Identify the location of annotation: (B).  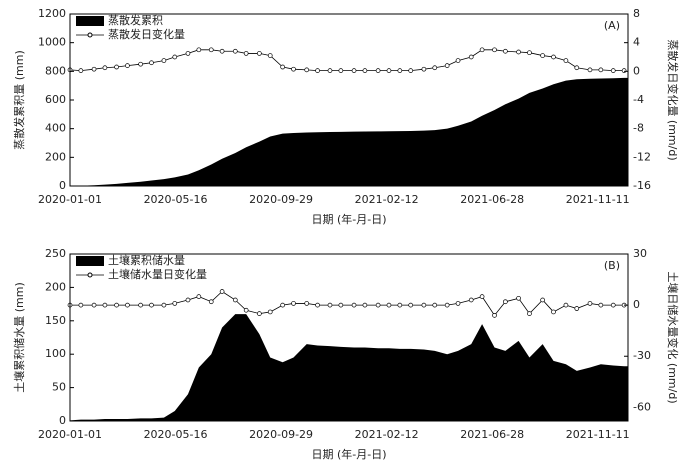
(612, 265).